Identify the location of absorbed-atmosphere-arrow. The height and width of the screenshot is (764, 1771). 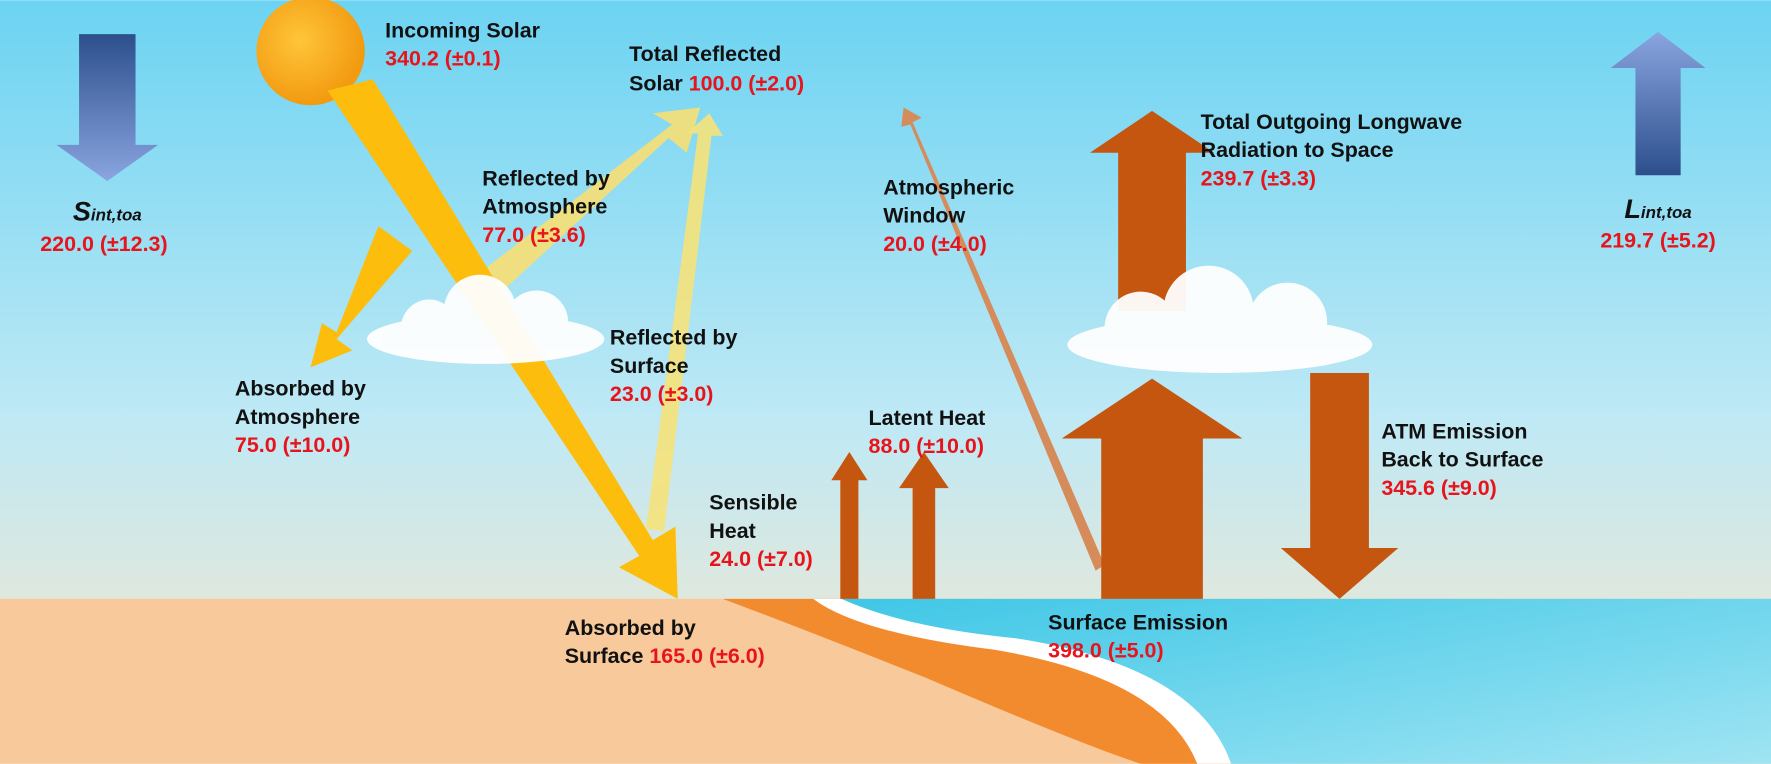
(361, 297).